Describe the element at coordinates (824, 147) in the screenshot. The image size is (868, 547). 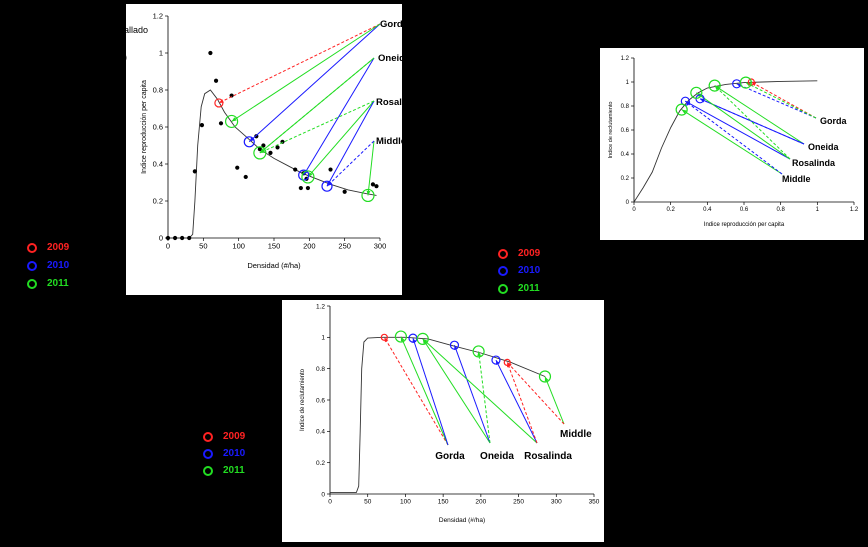
I see `lake-label: Oneida` at that location.